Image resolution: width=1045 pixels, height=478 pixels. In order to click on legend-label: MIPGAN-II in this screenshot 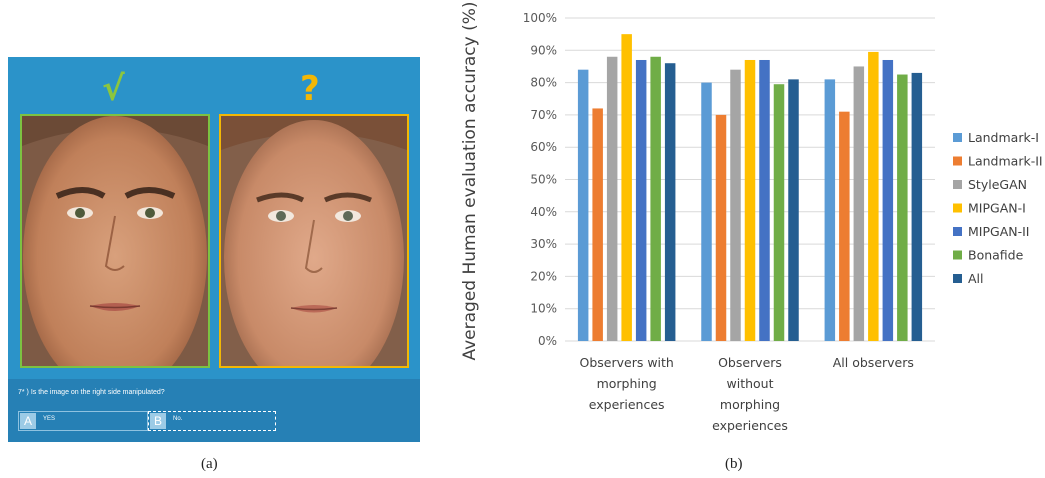, I will do `click(998, 231)`.